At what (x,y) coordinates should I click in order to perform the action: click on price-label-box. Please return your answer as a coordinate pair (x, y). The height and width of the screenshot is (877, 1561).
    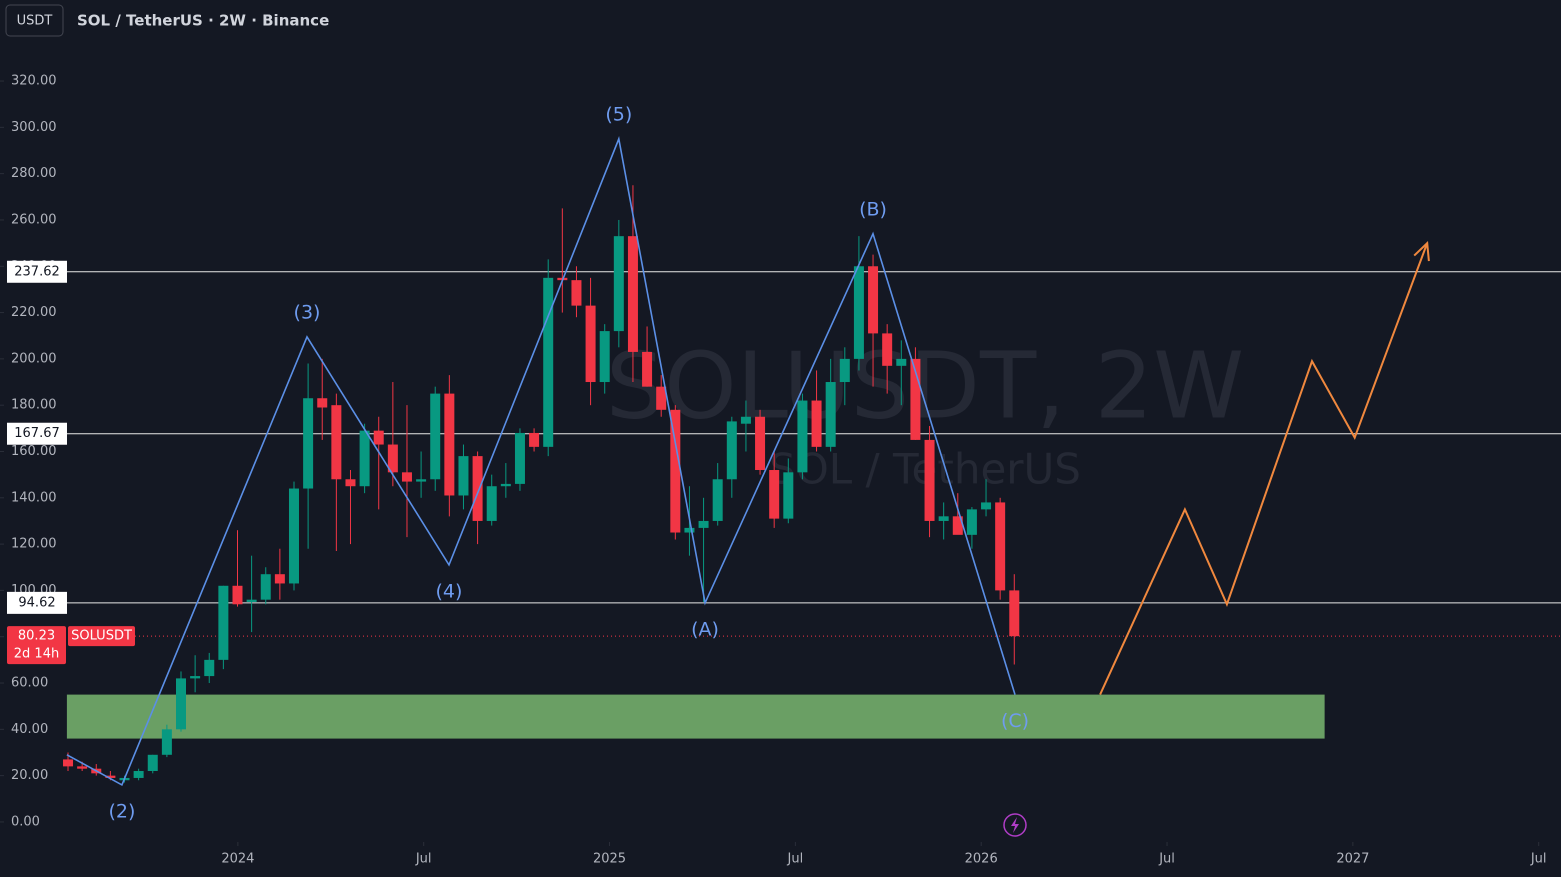
    Looking at the image, I should click on (36, 645).